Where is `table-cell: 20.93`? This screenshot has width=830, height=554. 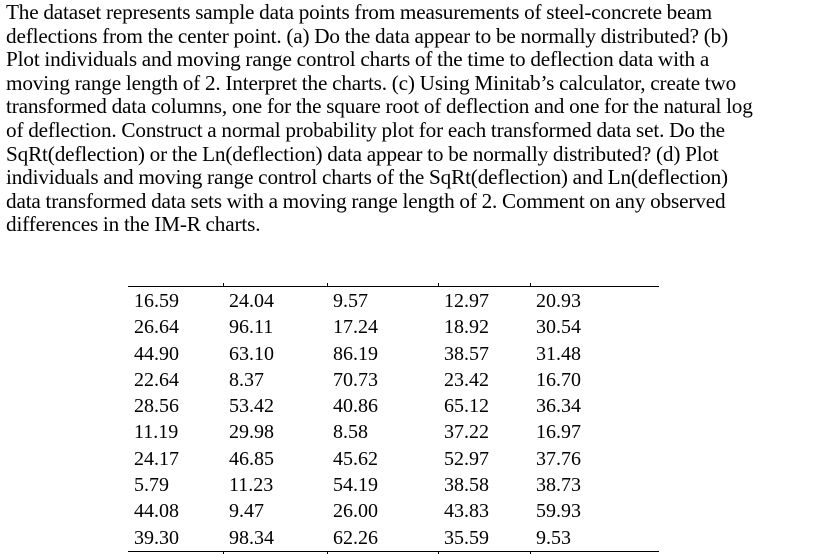 table-cell: 20.93 is located at coordinates (558, 301).